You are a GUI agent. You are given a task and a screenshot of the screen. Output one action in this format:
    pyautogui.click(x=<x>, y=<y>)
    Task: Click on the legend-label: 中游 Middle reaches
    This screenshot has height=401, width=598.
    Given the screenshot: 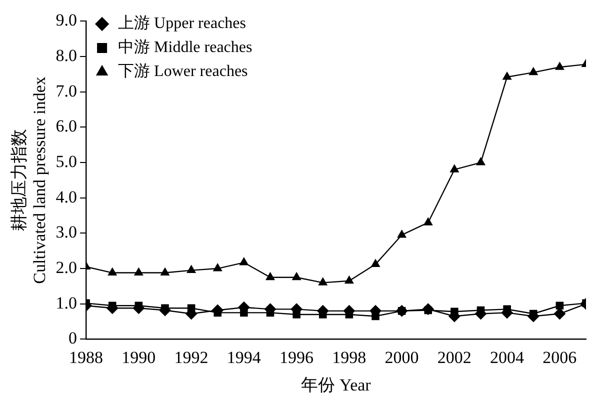 What is the action you would take?
    pyautogui.click(x=185, y=47)
    